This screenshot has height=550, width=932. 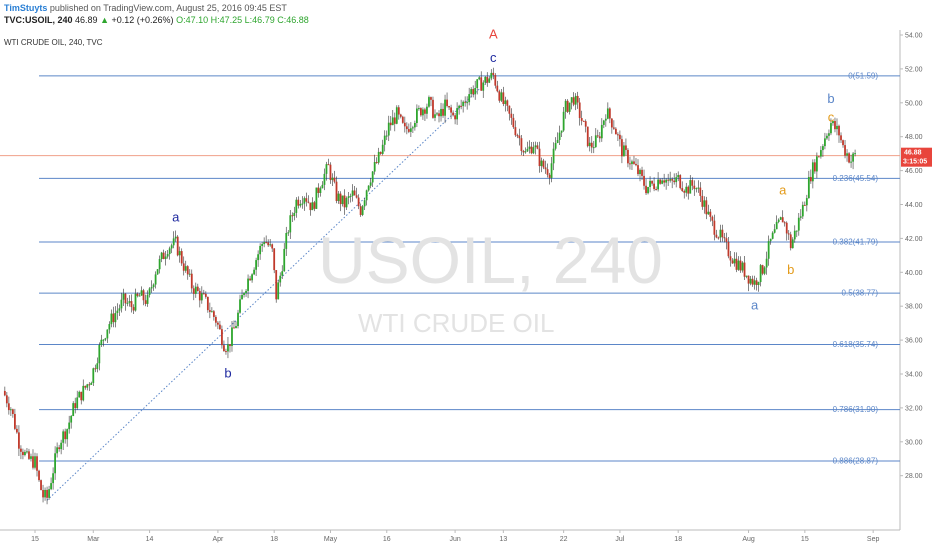 I want to click on fib-level-label: 0.236(45.54), so click(x=856, y=178).